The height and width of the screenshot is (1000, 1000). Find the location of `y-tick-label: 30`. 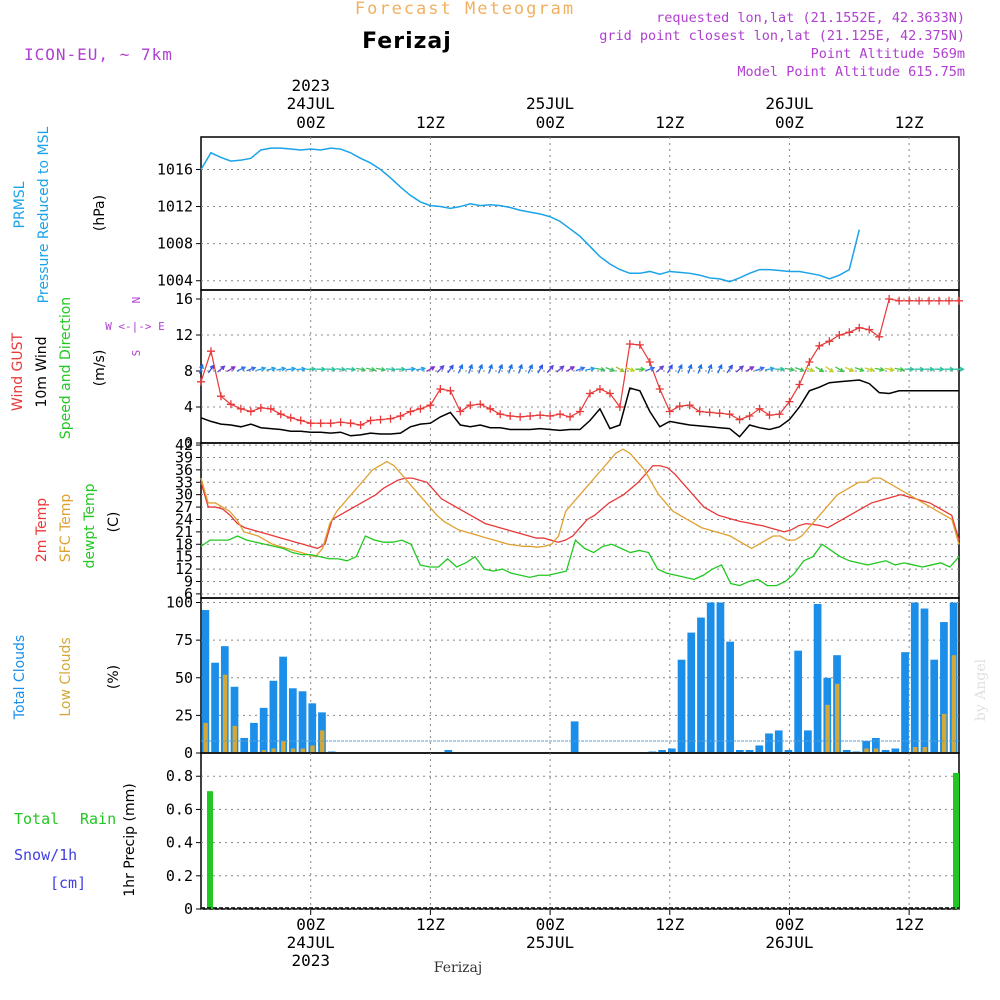

y-tick-label: 30 is located at coordinates (184, 495).